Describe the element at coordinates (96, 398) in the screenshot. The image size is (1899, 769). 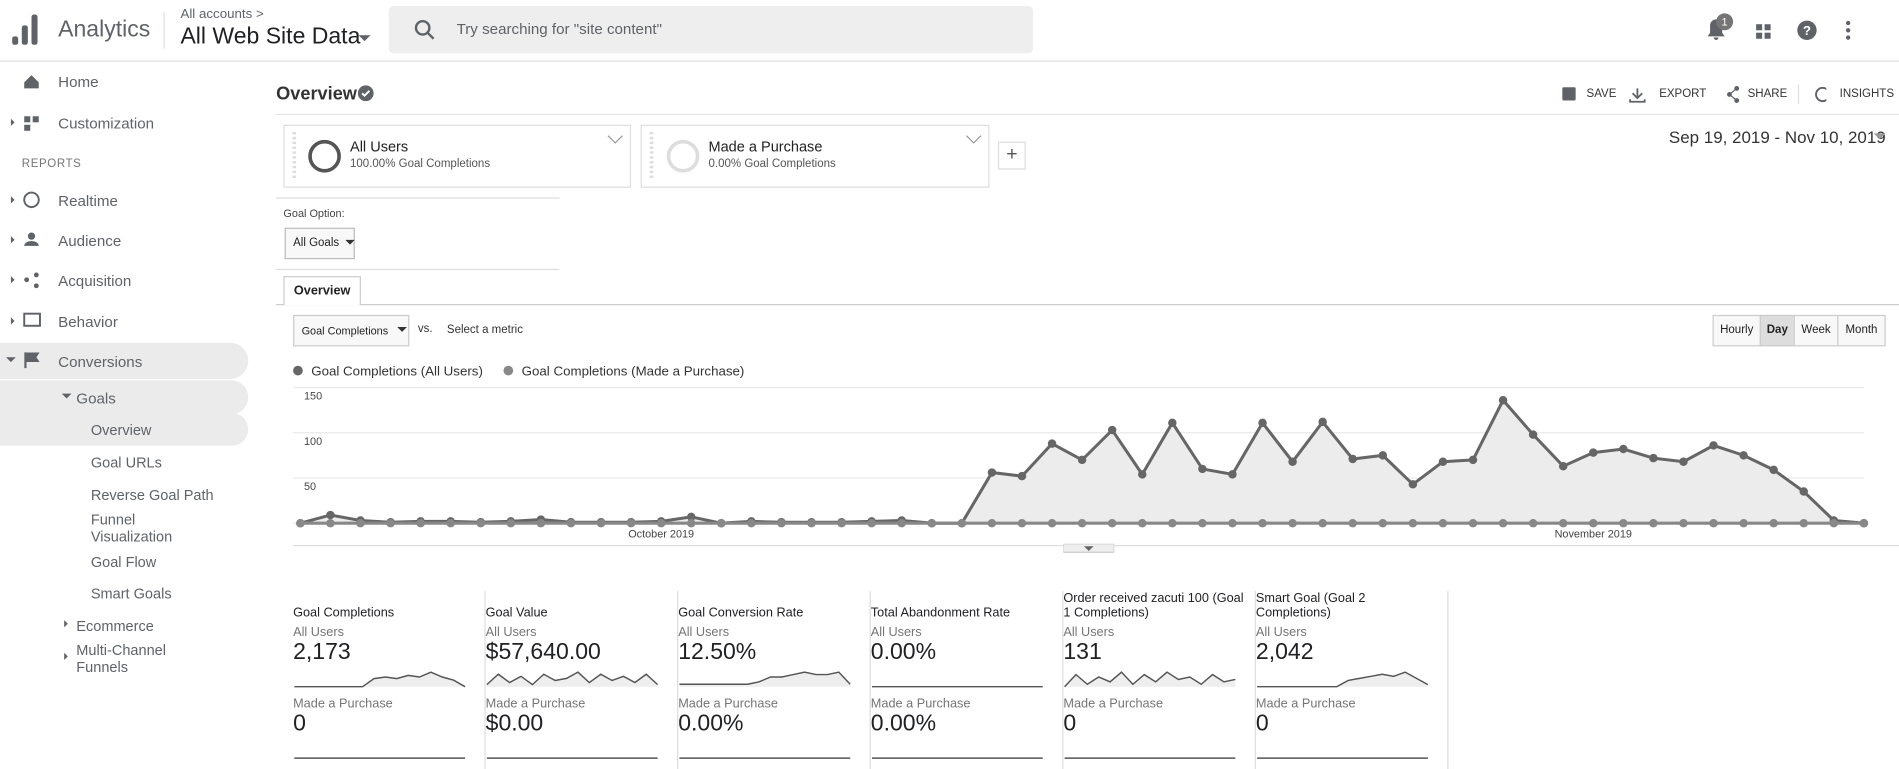
I see `nav-item: Goals` at that location.